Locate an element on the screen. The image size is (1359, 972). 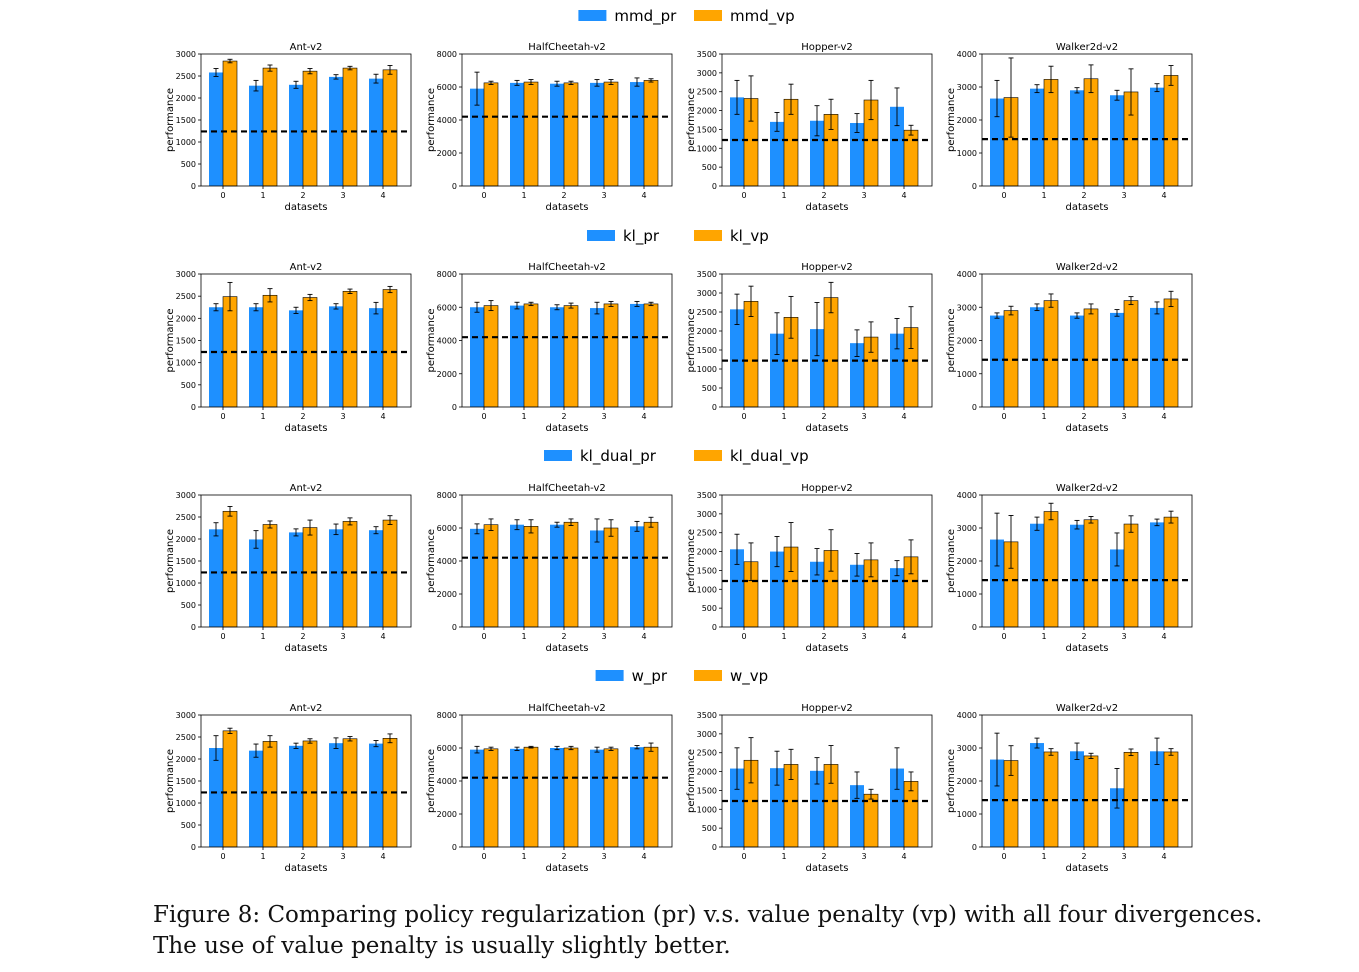
y-tick-label: 1500 is located at coordinates (186, 120).